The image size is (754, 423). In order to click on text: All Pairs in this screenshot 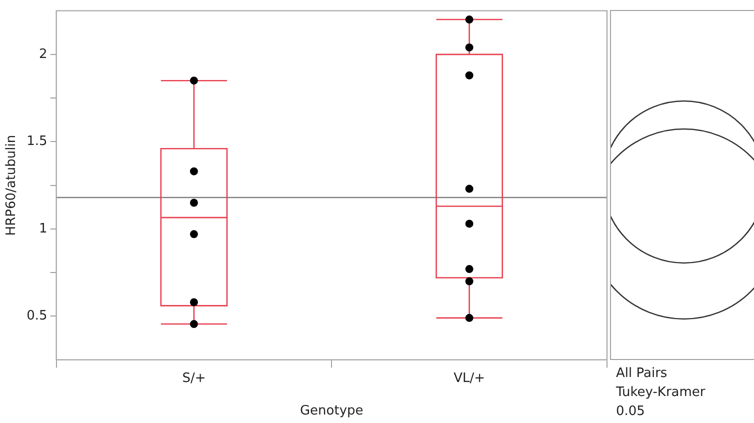, I will do `click(642, 374)`.